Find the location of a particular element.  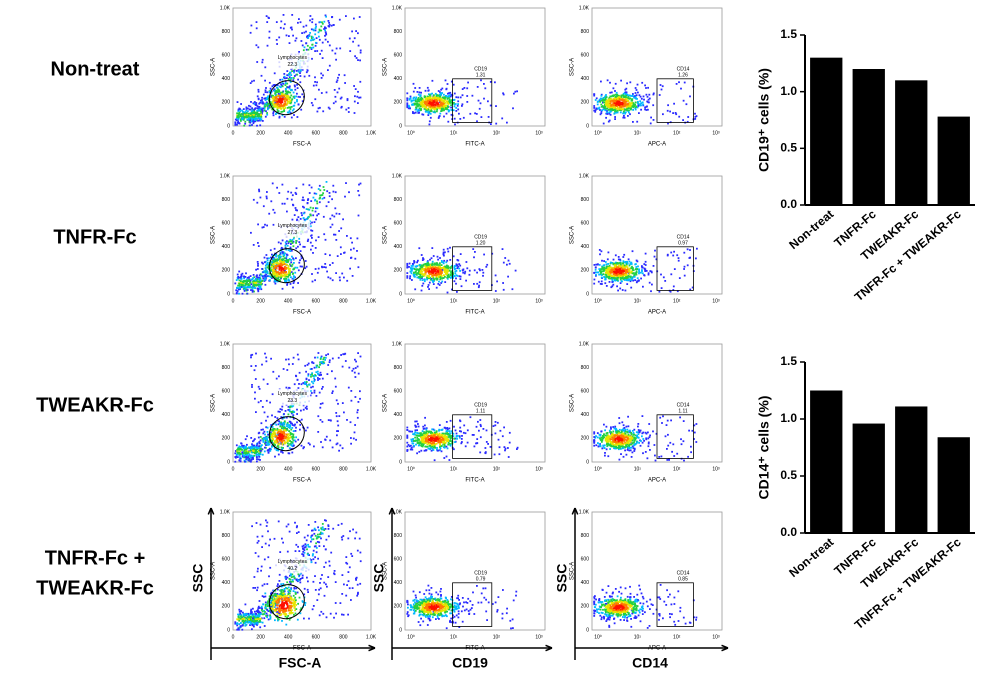

gate-value: 27.3 is located at coordinates (292, 233).